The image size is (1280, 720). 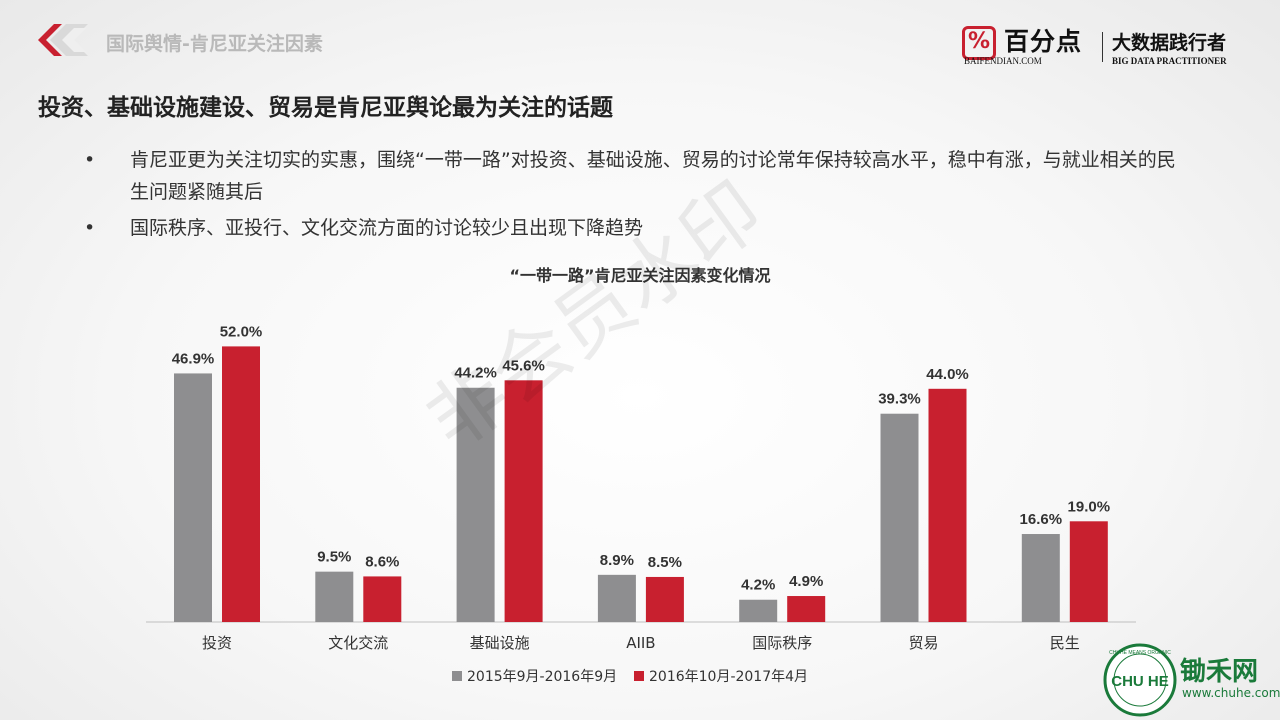 I want to click on chuhe-ring-text: CHUHE MEANS ORGANIC, so click(x=1140, y=653).